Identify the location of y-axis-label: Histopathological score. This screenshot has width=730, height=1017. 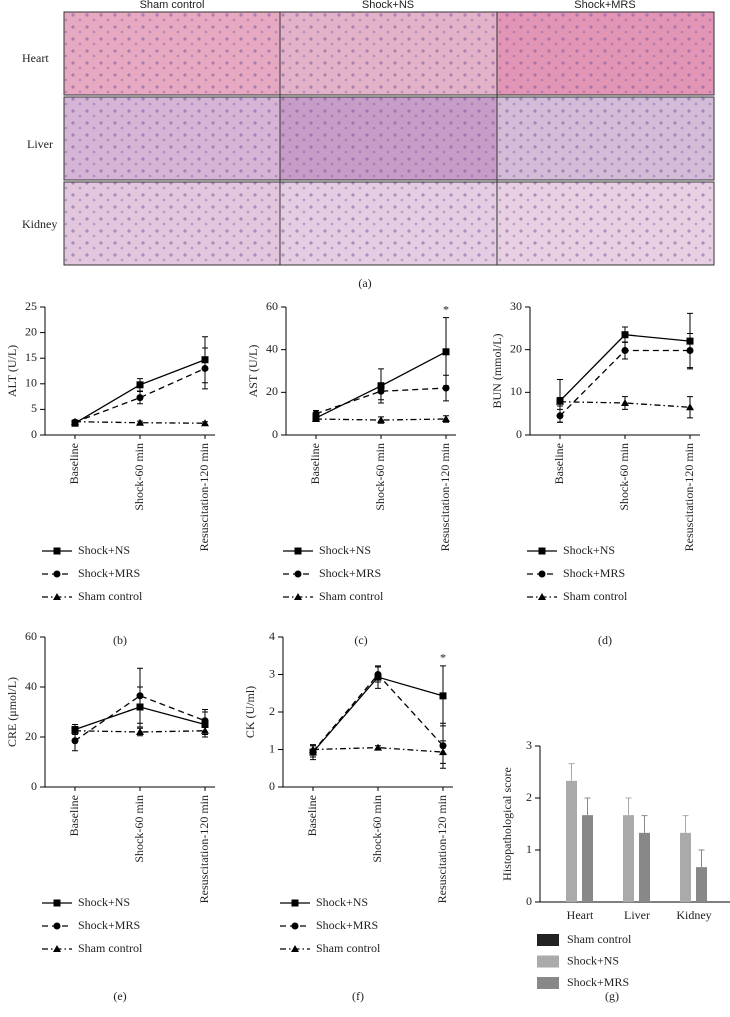
(507, 824).